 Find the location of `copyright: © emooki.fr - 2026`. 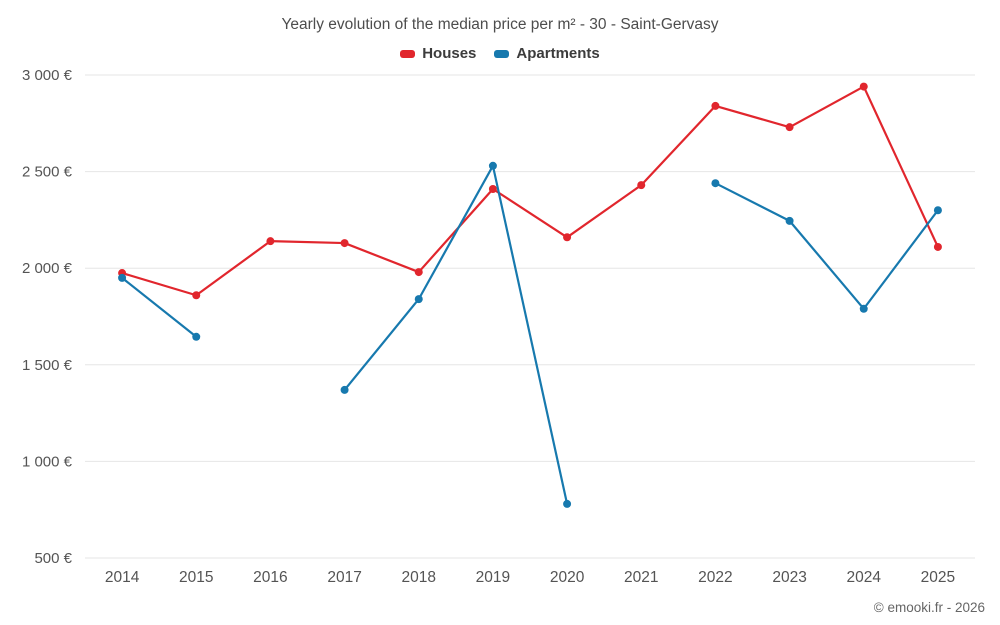

copyright: © emooki.fr - 2026 is located at coordinates (929, 607).